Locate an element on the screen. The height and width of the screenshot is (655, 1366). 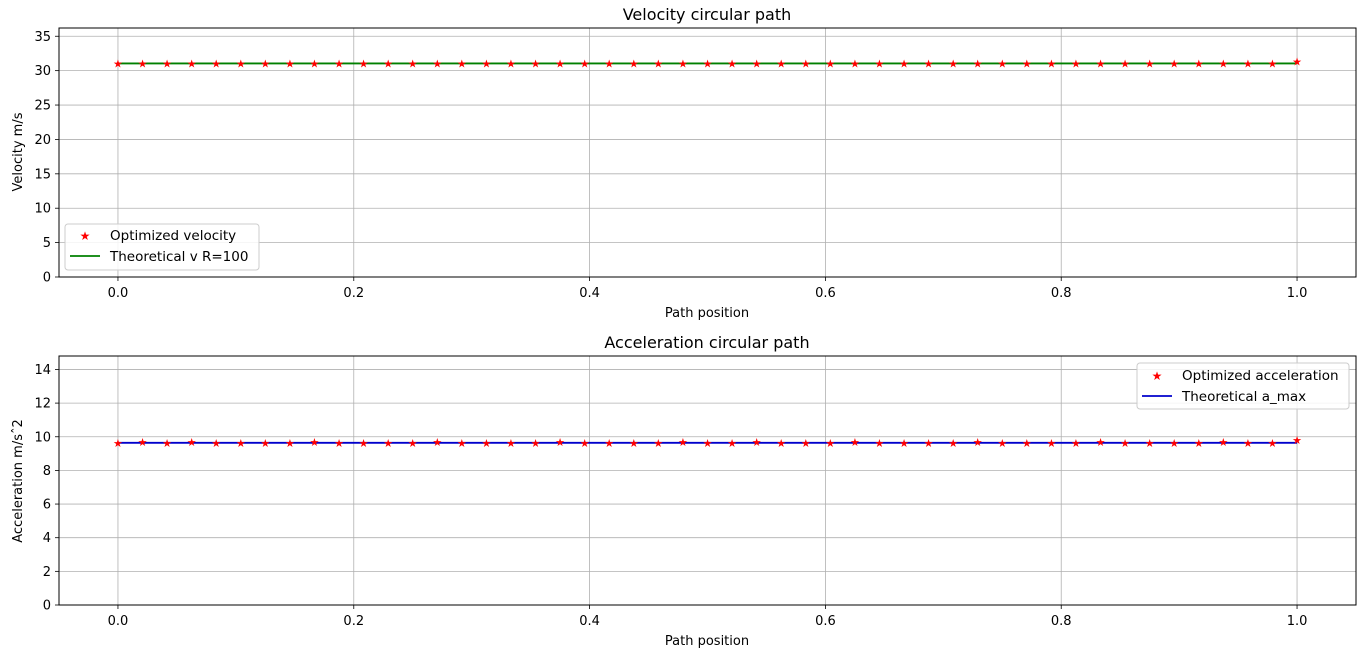
acceleration-xtick-label: 0.0 is located at coordinates (118, 621).